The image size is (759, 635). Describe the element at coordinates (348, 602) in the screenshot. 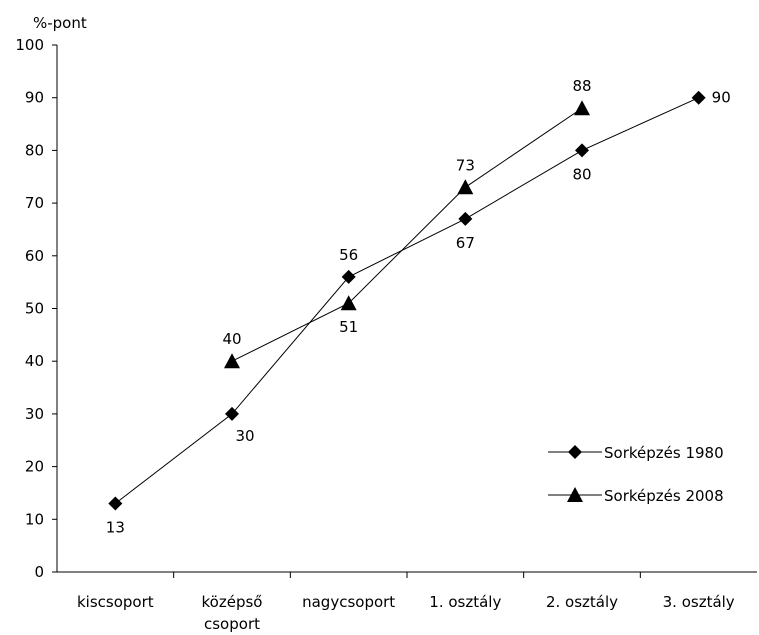

I see `x-category-label: nagycsoport` at that location.